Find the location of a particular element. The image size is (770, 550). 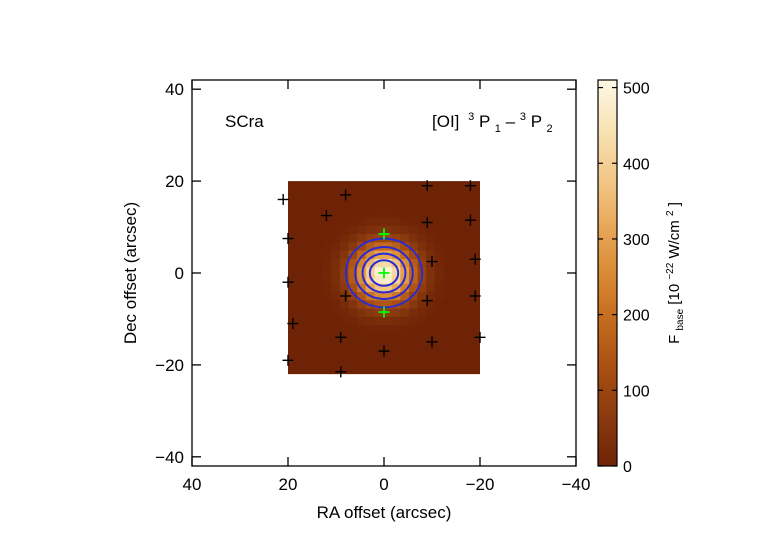

x-tick-label: −20 is located at coordinates (480, 484).